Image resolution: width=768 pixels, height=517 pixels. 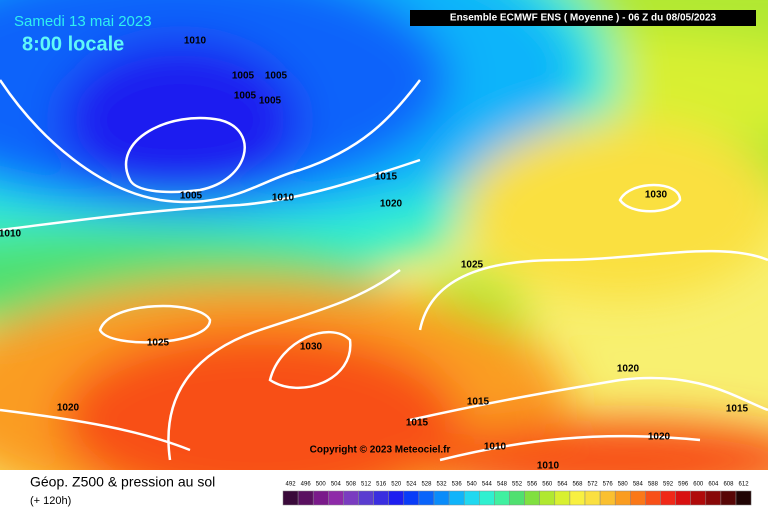 I want to click on legend-label: 584, so click(x=638, y=485).